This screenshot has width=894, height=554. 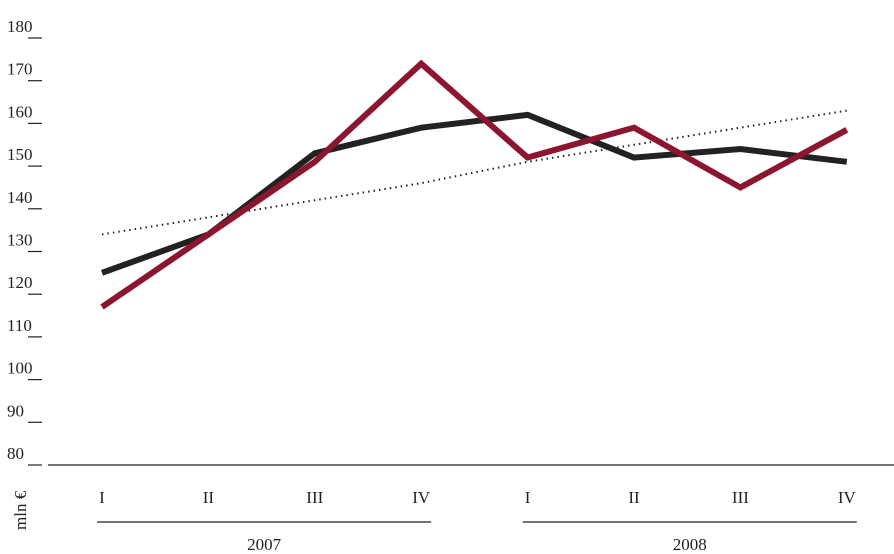 I want to click on y-axis-label: mln €, so click(x=20, y=510).